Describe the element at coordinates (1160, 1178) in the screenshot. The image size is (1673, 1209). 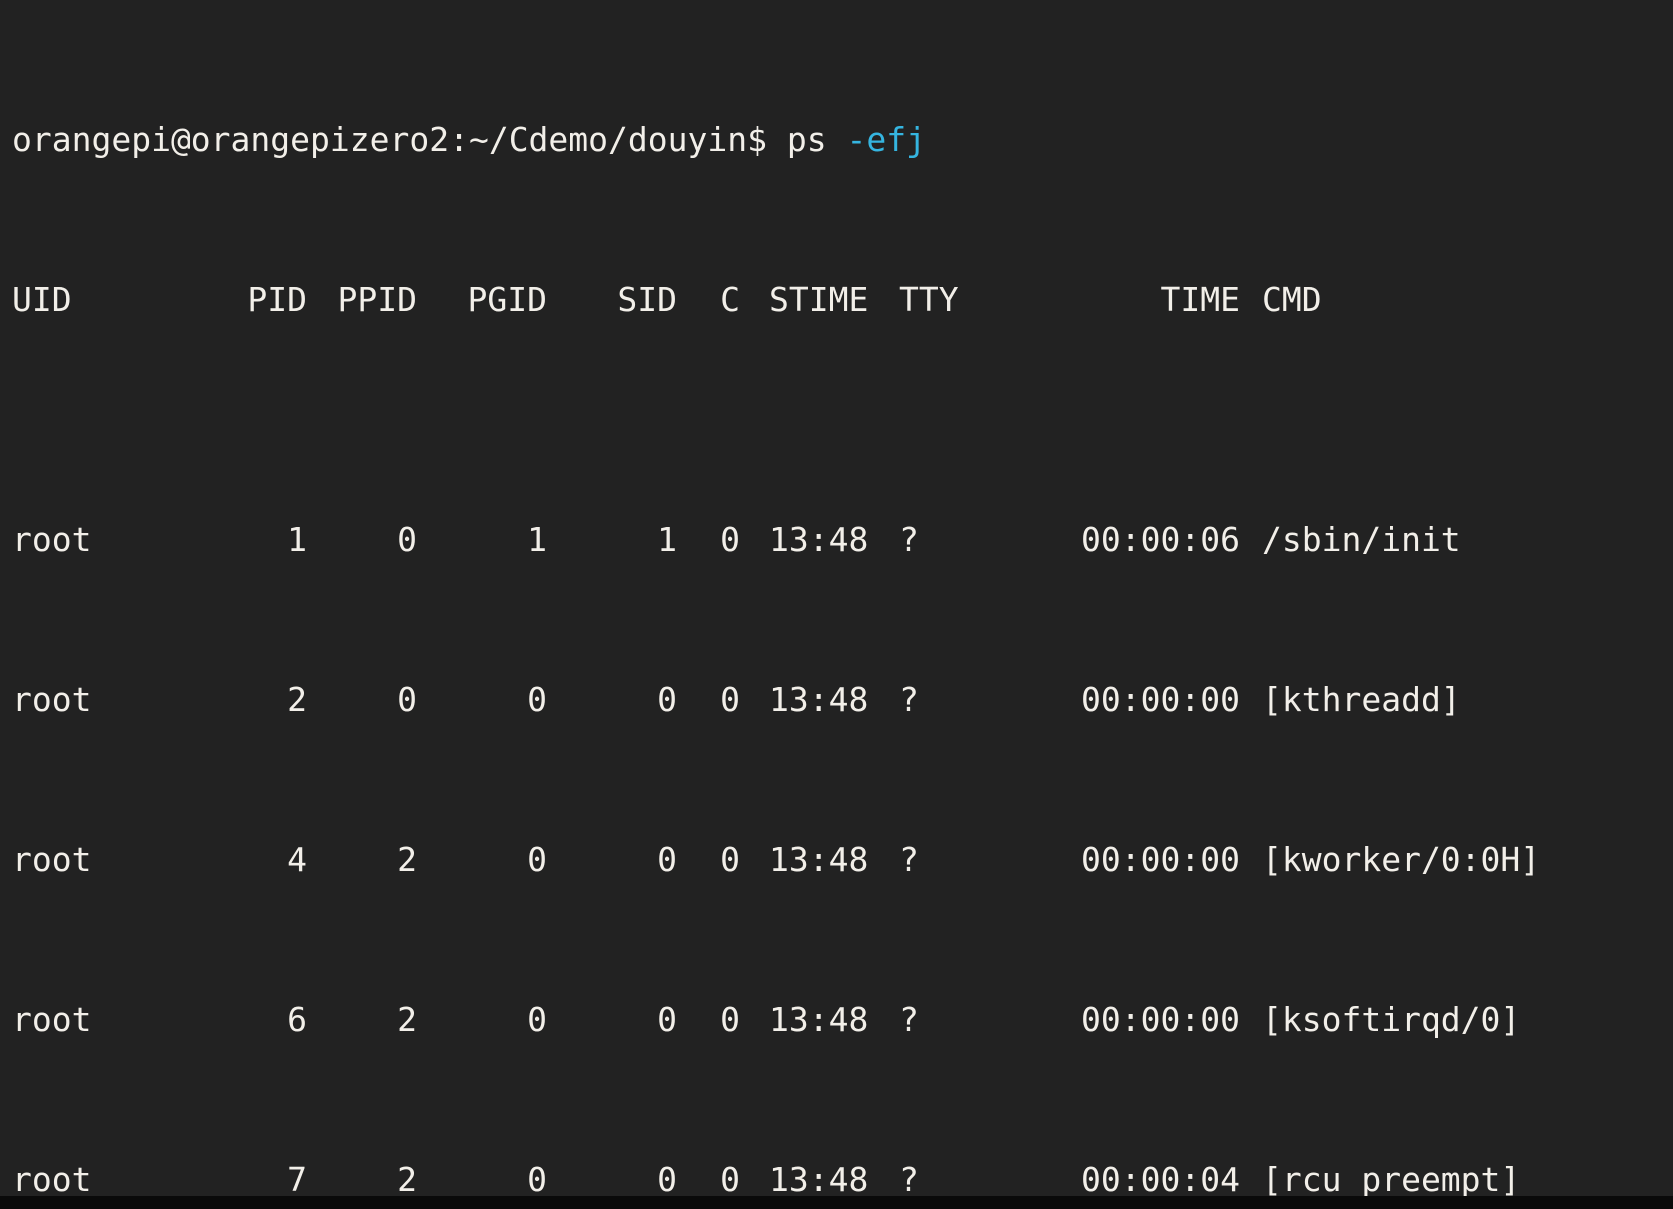
I see `cell-time: 00:00:04` at that location.